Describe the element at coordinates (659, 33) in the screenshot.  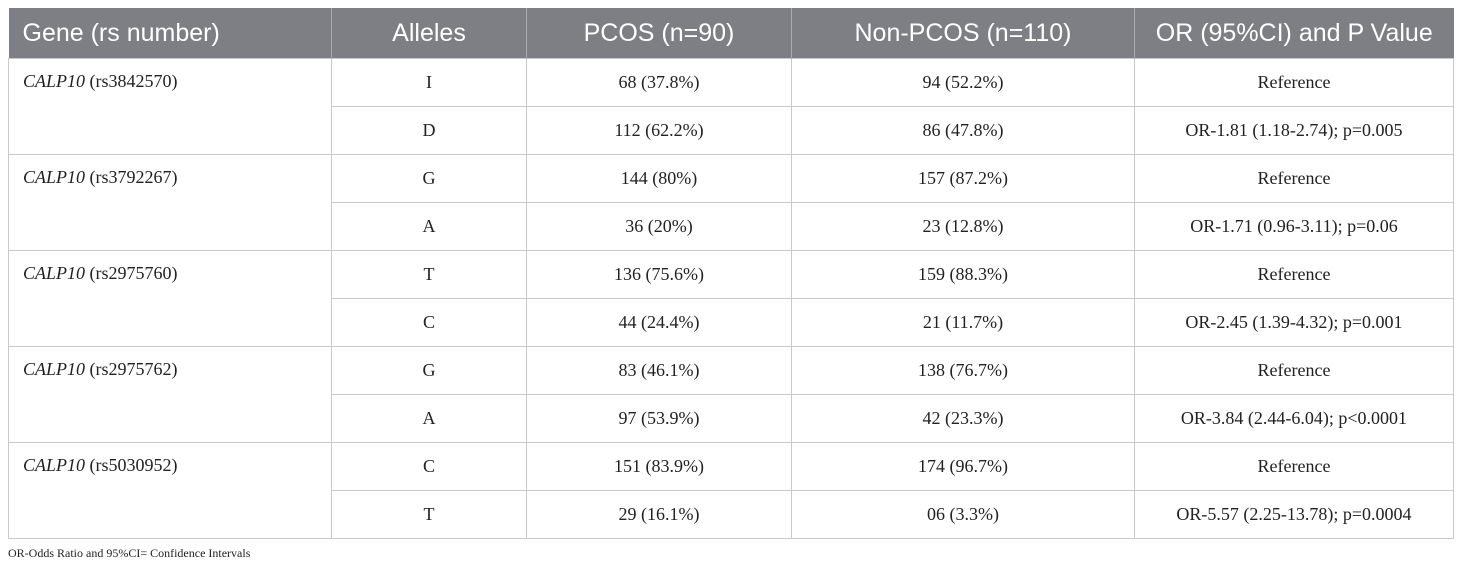
I see `header-pcos: PCOS (n=90)` at that location.